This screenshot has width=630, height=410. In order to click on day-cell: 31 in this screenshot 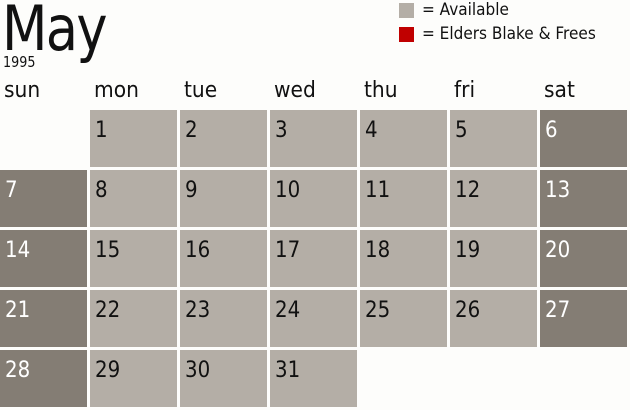, I will do `click(313, 378)`.